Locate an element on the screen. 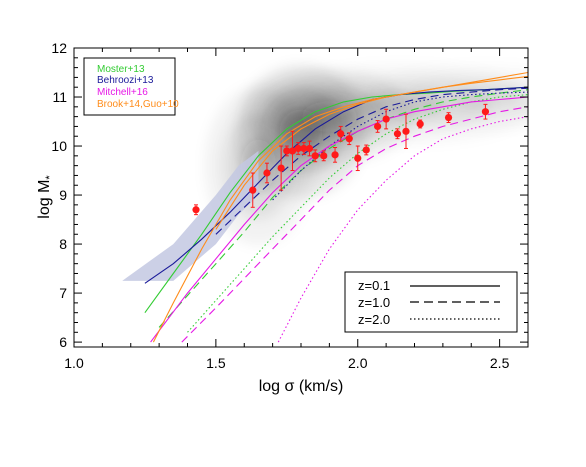 This screenshot has height=467, width=586. y-tick-label: 11 is located at coordinates (59, 97).